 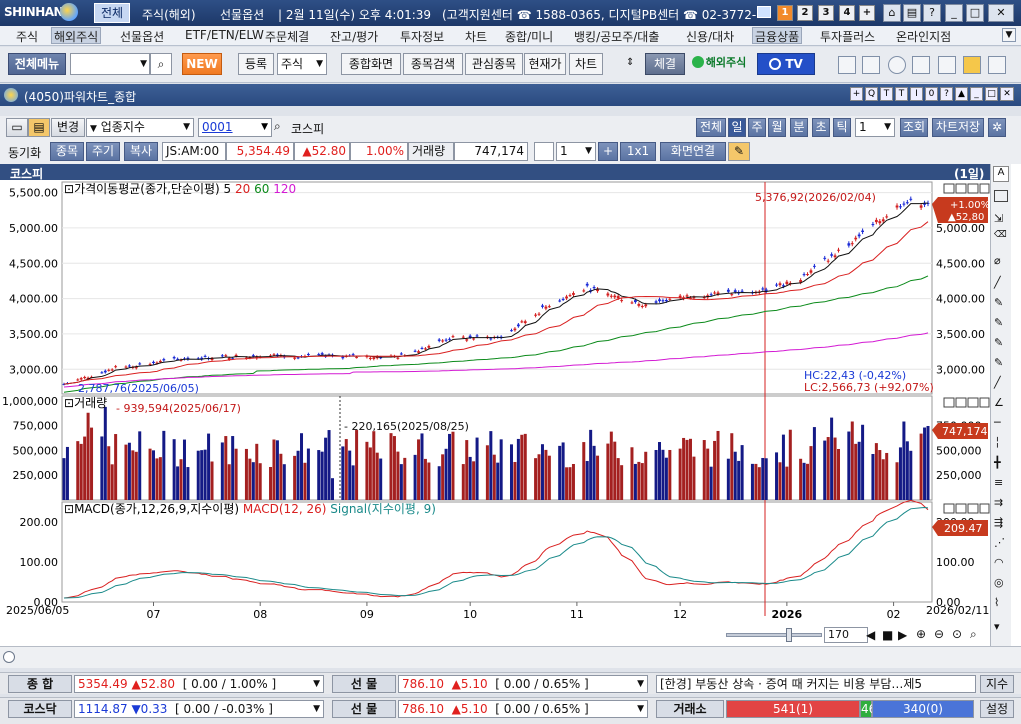 What do you see at coordinates (999, 218) in the screenshot?
I see `magnet-tool-icon: ⇲` at bounding box center [999, 218].